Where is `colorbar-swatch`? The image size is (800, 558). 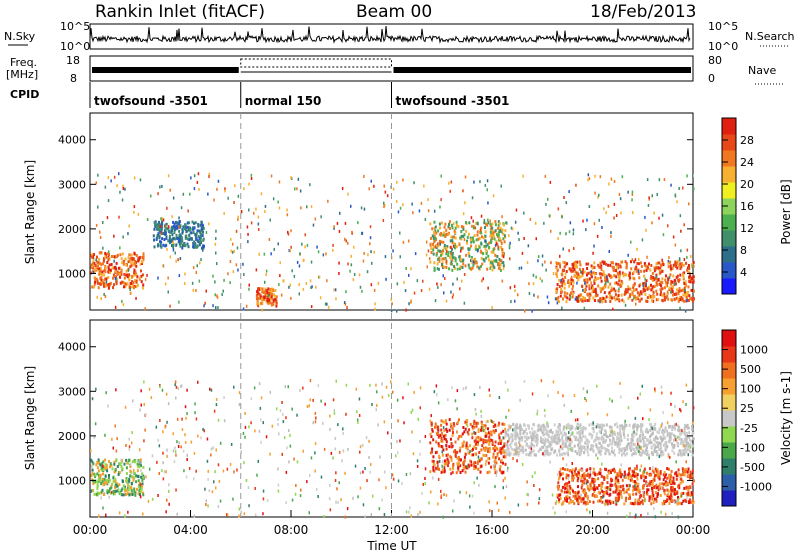 colorbar-swatch is located at coordinates (729, 286).